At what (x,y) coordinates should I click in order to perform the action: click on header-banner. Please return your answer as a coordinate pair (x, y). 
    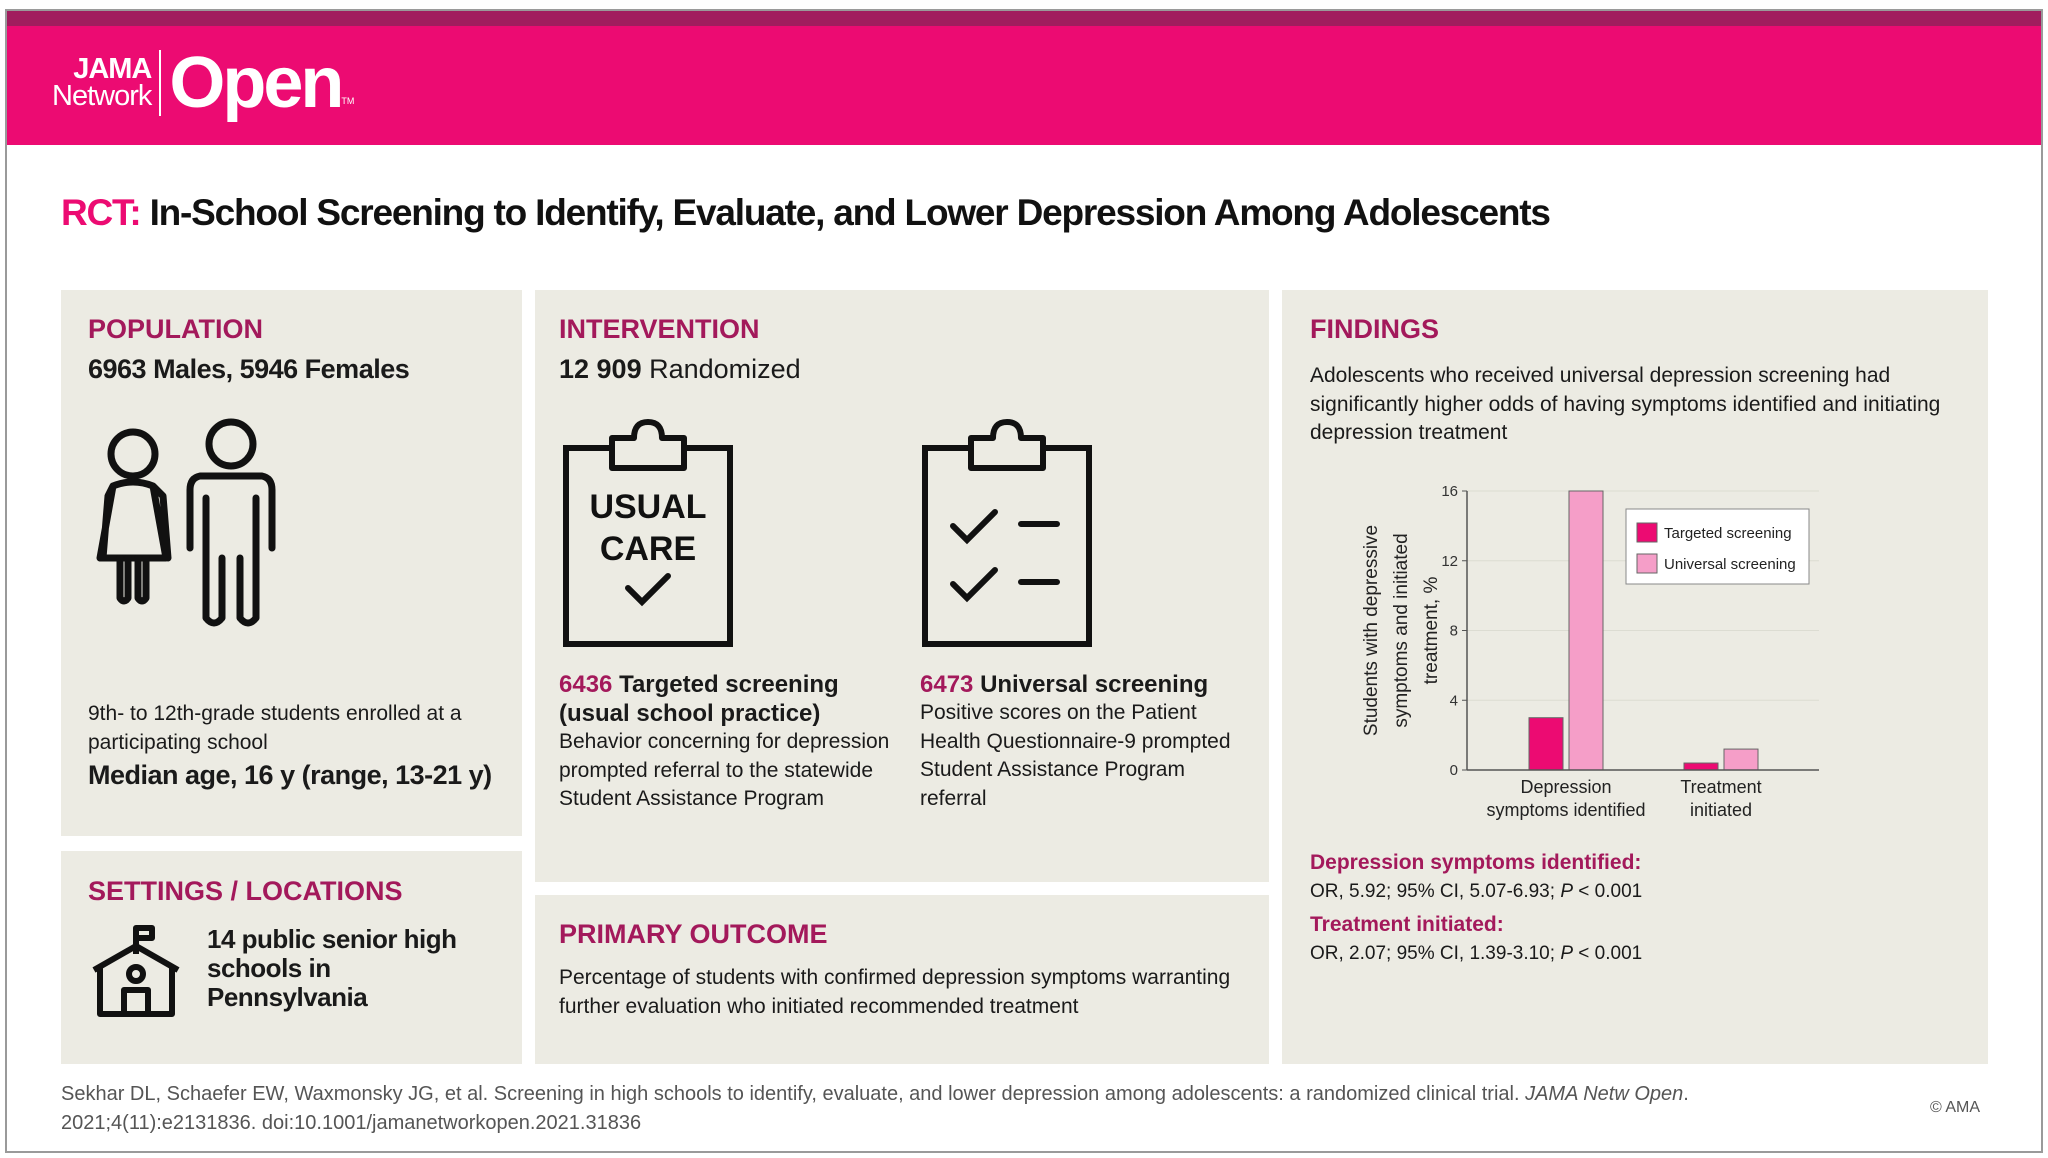
    Looking at the image, I should click on (1024, 85).